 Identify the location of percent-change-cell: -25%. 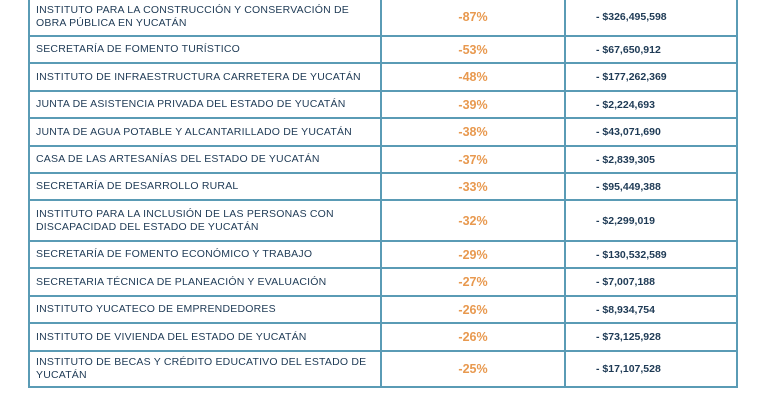
(473, 369).